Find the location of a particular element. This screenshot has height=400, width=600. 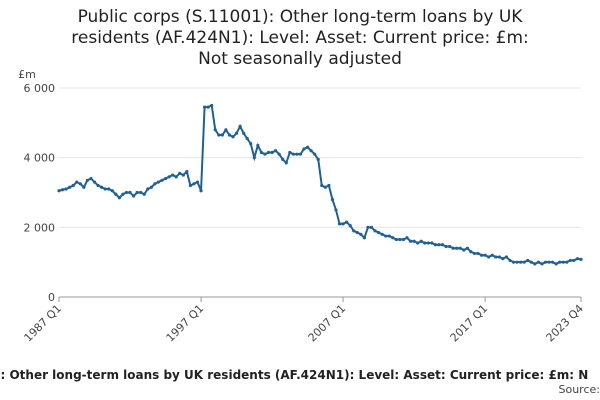

x-tick-label: 1987 Q1 is located at coordinates (43, 323).